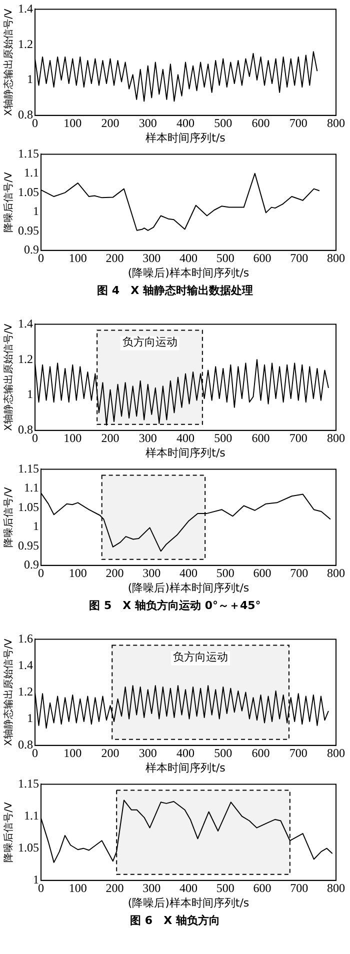 The height and width of the screenshot is (954, 350). Describe the element at coordinates (175, 921) in the screenshot. I see `caption: 图 6 X 轴负方向` at that location.